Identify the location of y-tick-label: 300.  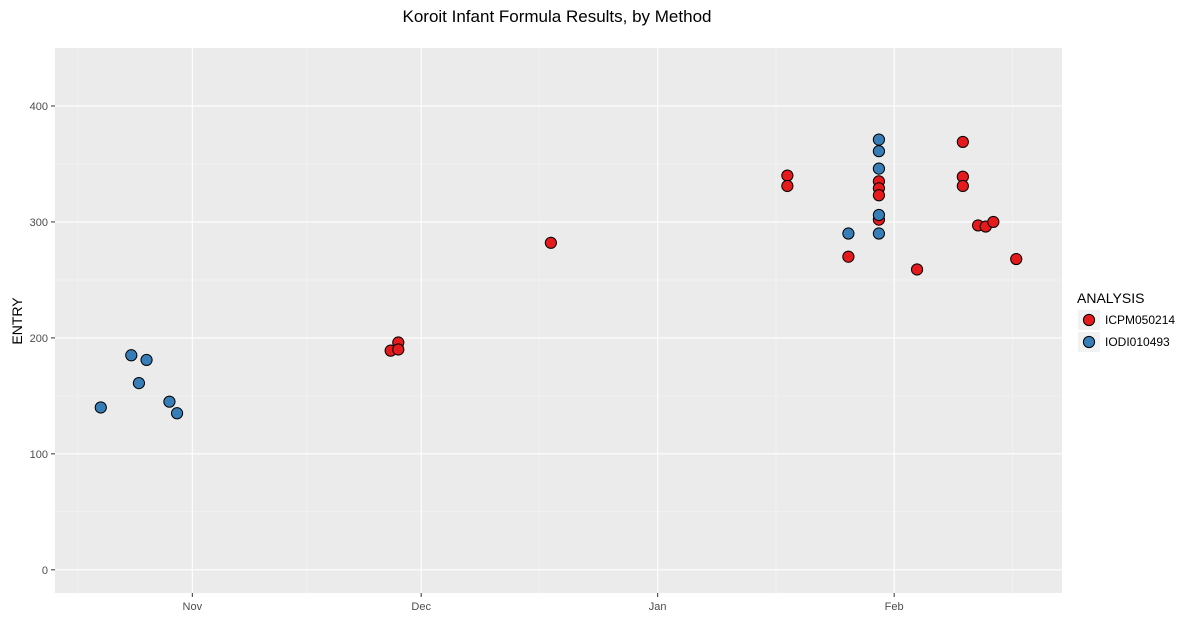
(39, 223).